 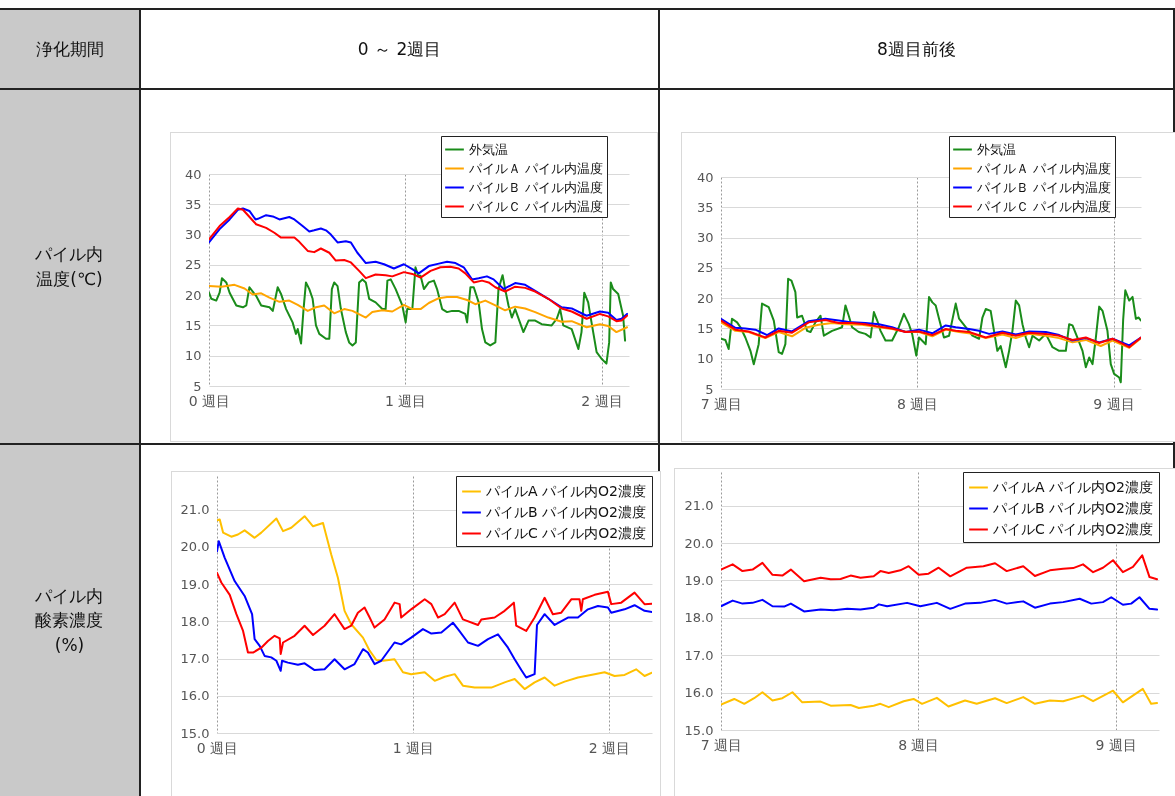 What do you see at coordinates (69, 620) in the screenshot?
I see `y-axis-title: パイル内酸素濃度(%)` at bounding box center [69, 620].